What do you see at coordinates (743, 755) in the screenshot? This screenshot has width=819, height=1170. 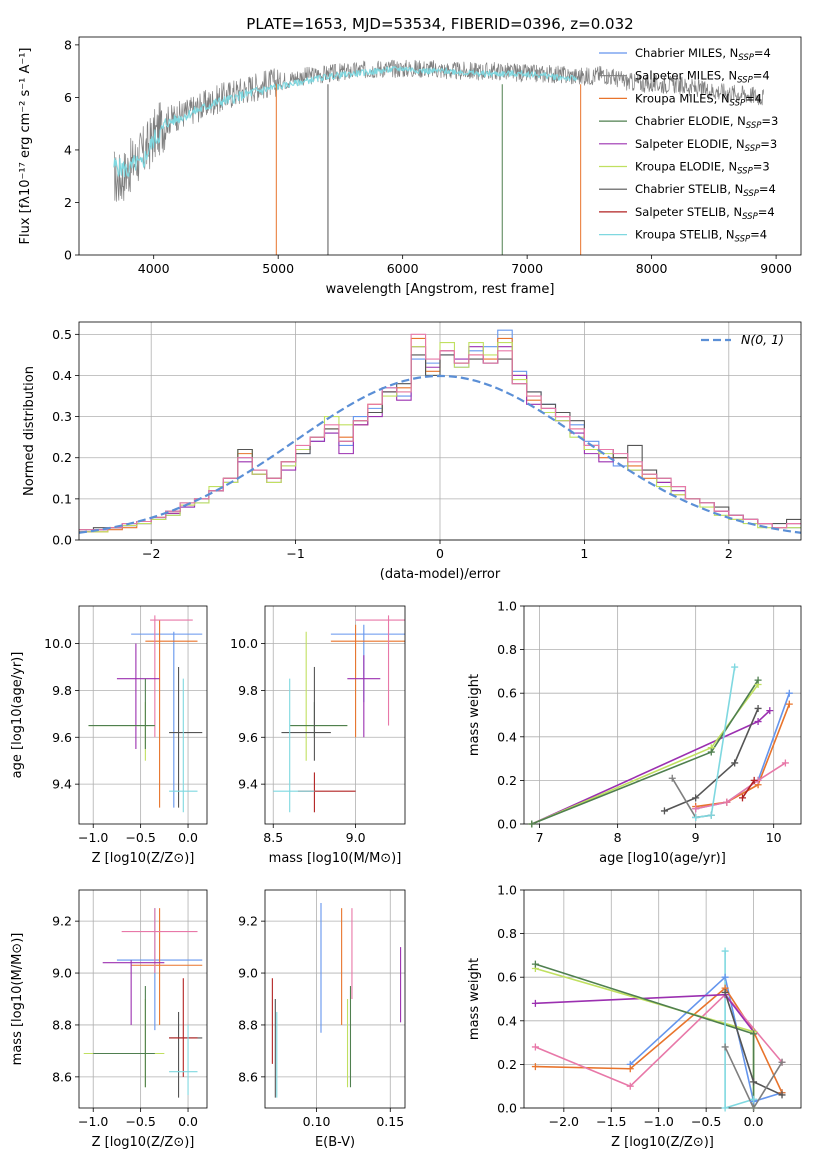 I see `weight-line-kroupa-miles` at bounding box center [743, 755].